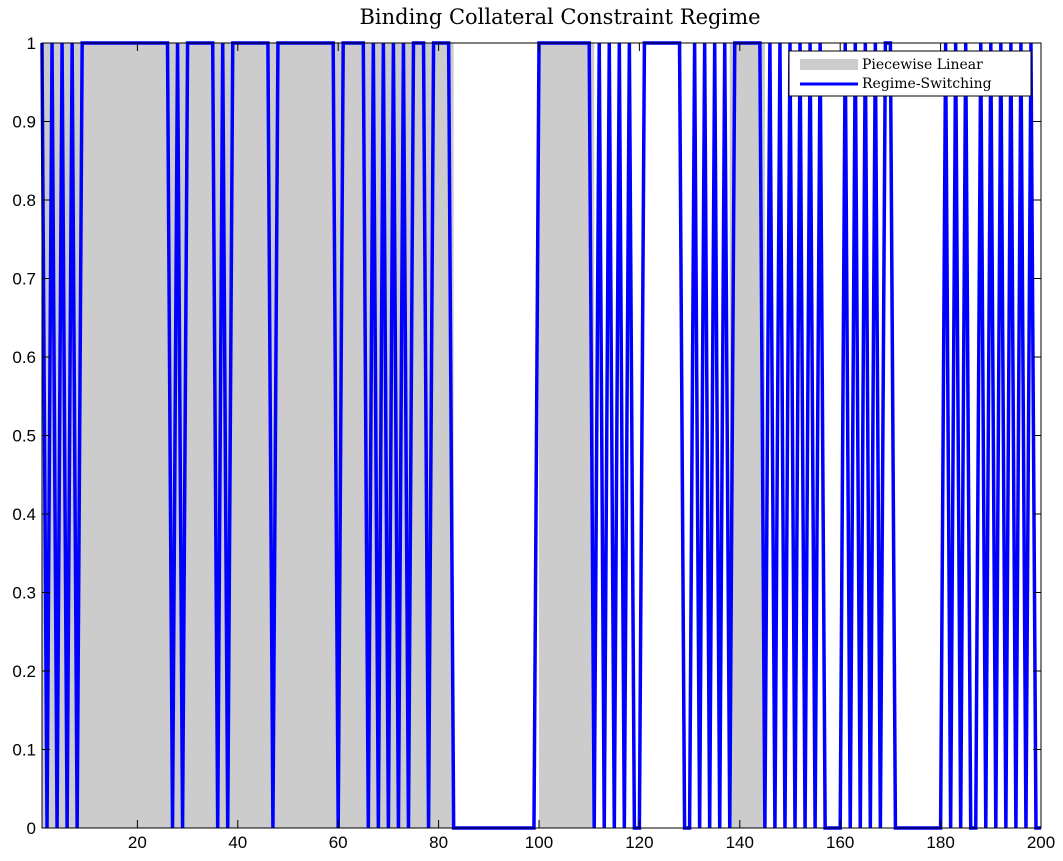 The width and height of the screenshot is (1063, 861). What do you see at coordinates (24, 122) in the screenshot?
I see `y-tick-label: 0.9` at bounding box center [24, 122].